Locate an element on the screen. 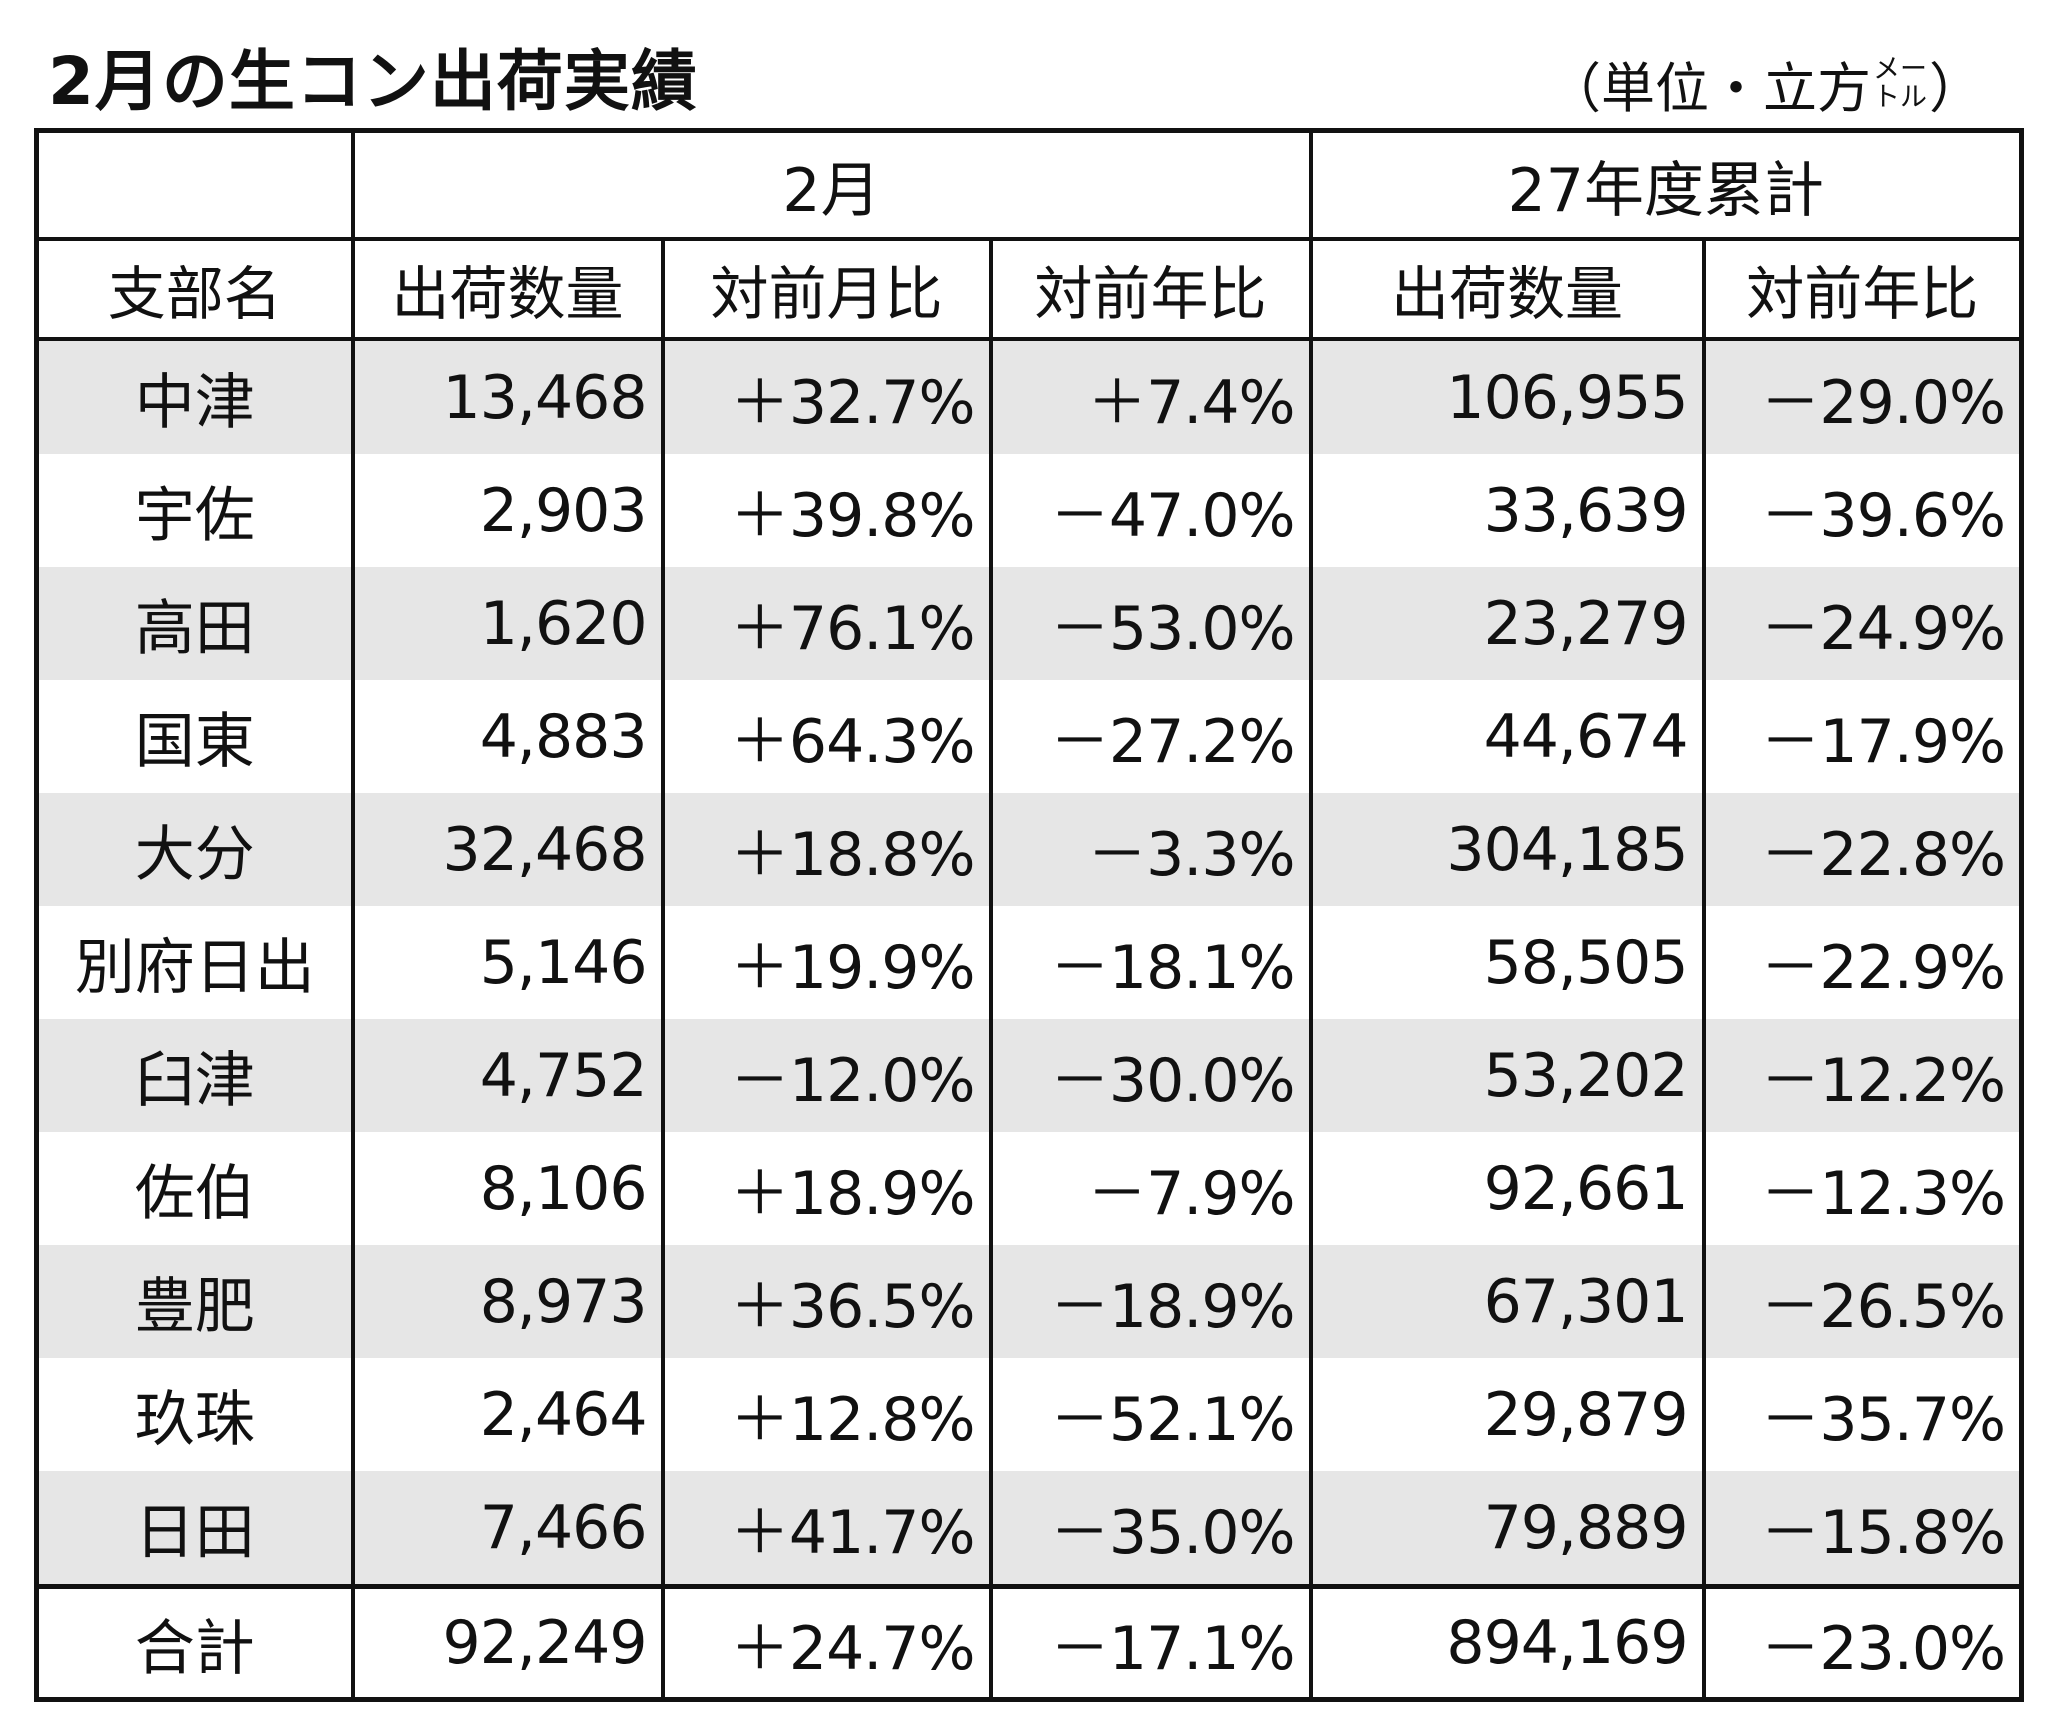 The height and width of the screenshot is (1721, 2053). unit-note: （単位・立方 メー トル ） is located at coordinates (1765, 83).